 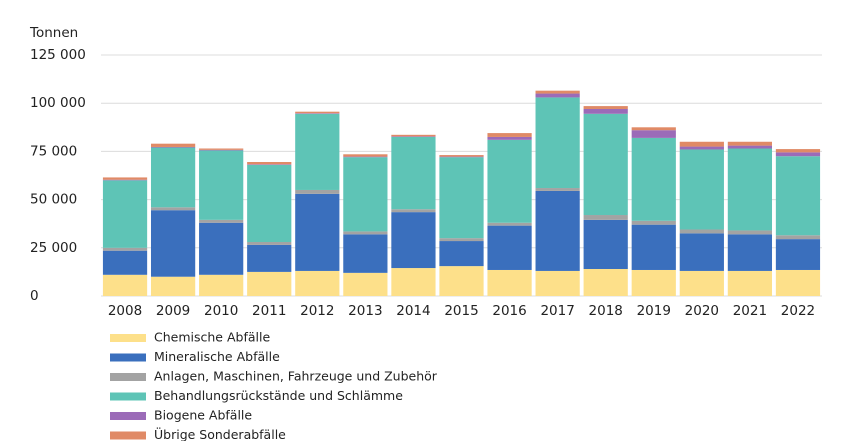 I want to click on legend-label: Behandlungsrückstände und Schlämme, so click(x=278, y=395).